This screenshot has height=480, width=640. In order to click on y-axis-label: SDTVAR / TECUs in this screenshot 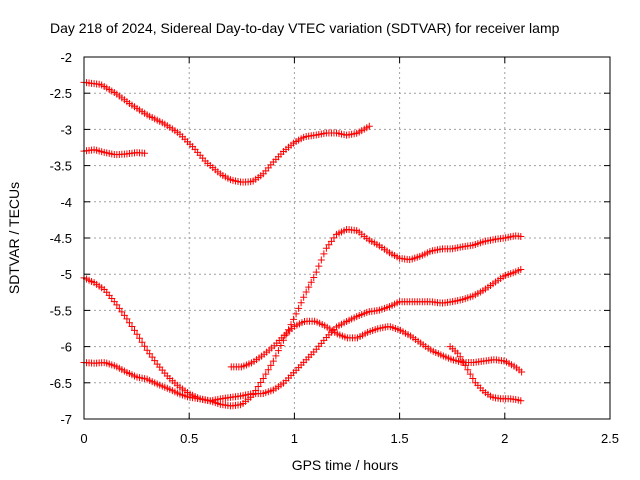, I will do `click(14, 238)`.